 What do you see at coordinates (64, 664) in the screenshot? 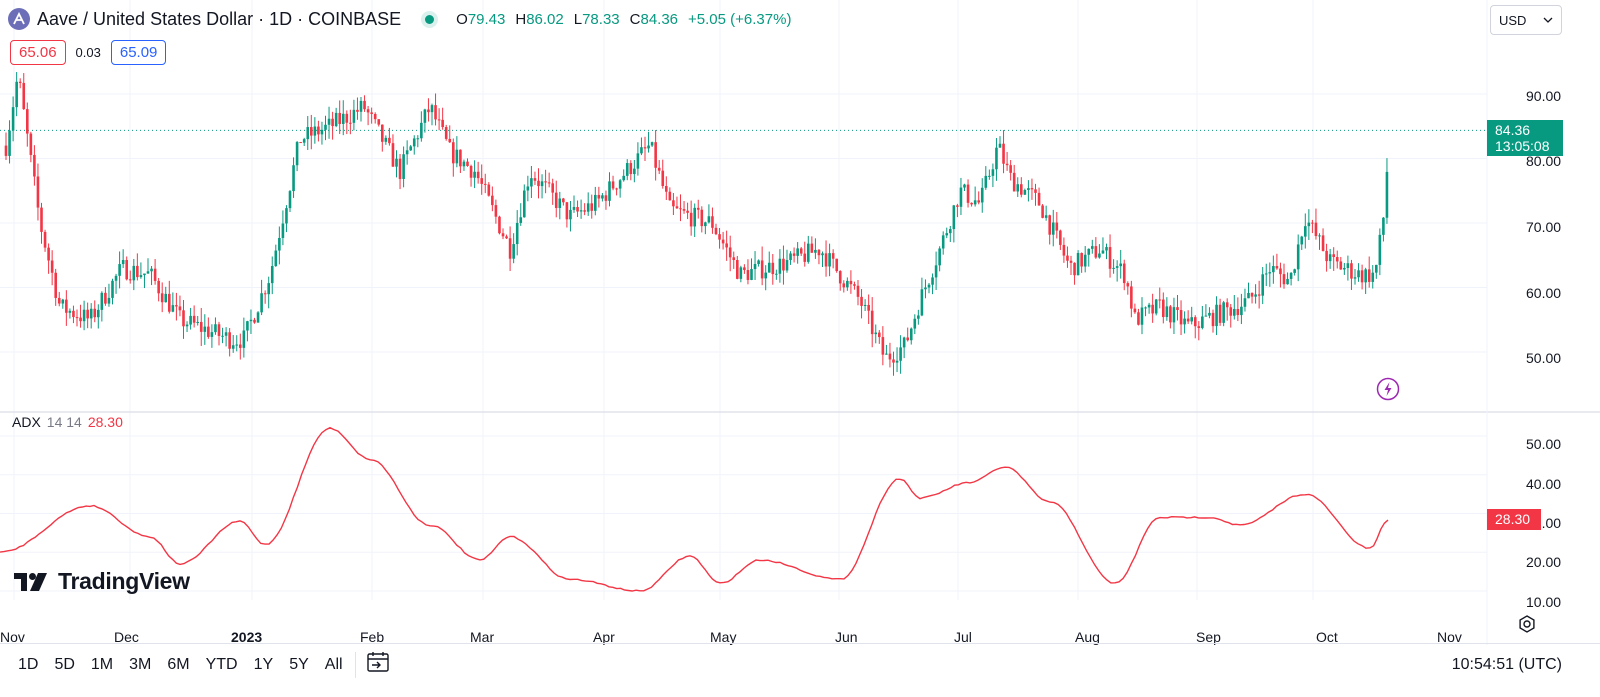
I see `range-button-5d: 5D` at bounding box center [64, 664].